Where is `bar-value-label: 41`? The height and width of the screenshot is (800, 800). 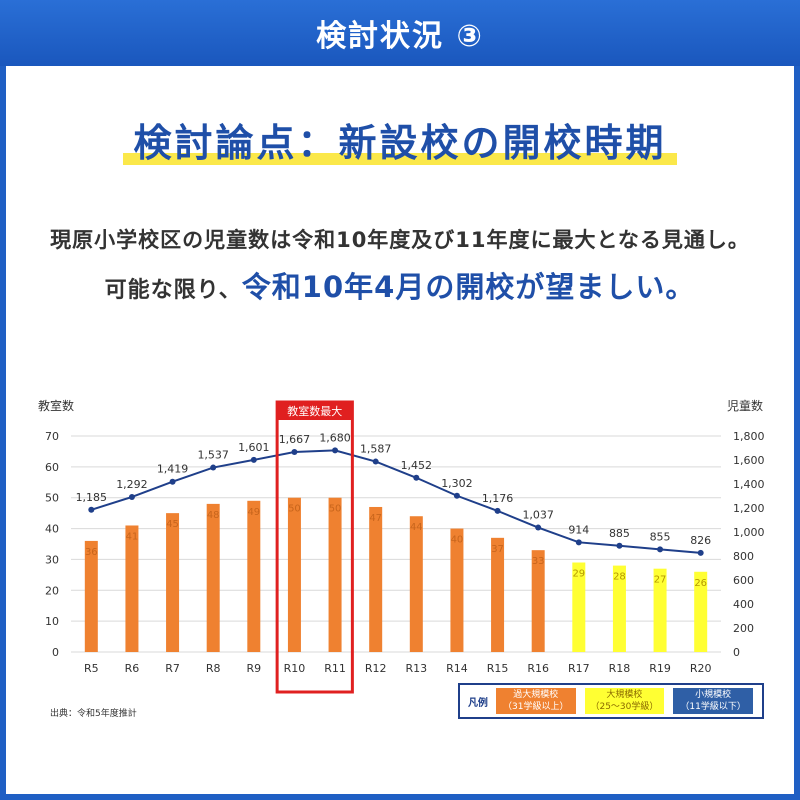
bar-value-label: 41 is located at coordinates (132, 536).